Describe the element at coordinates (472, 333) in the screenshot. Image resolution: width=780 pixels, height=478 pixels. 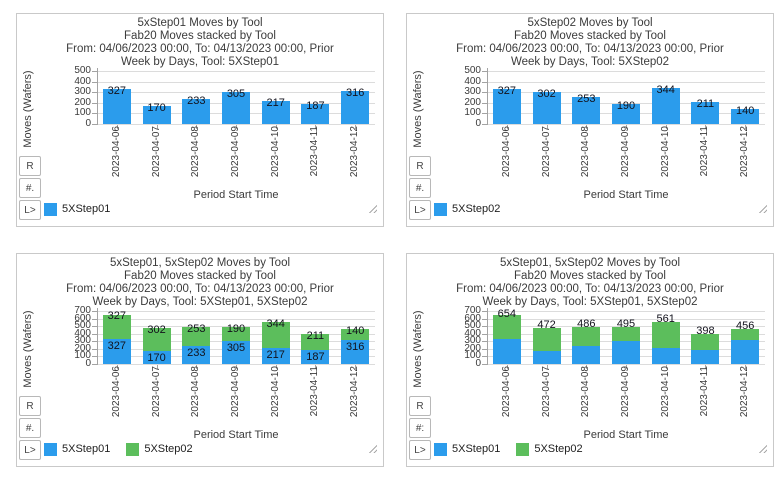
I see `y-tick-label: 400` at that location.